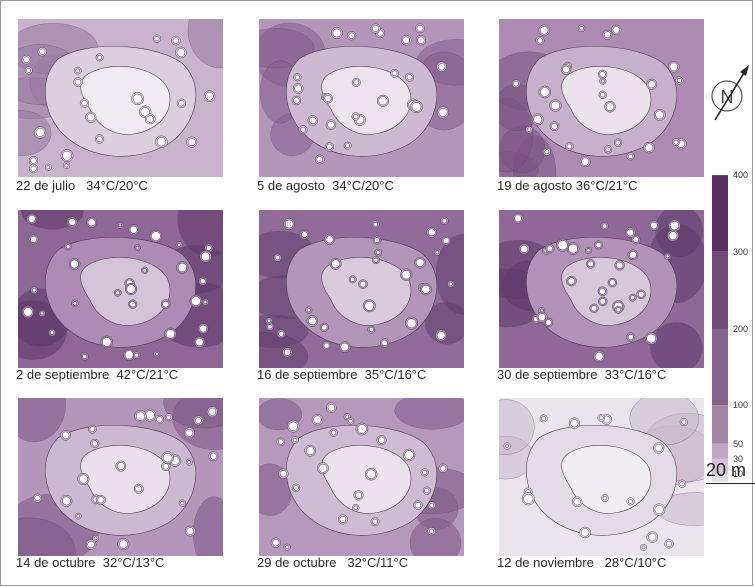 The width and height of the screenshot is (755, 588). What do you see at coordinates (741, 251) in the screenshot?
I see `legend-tick-label: 300` at bounding box center [741, 251].